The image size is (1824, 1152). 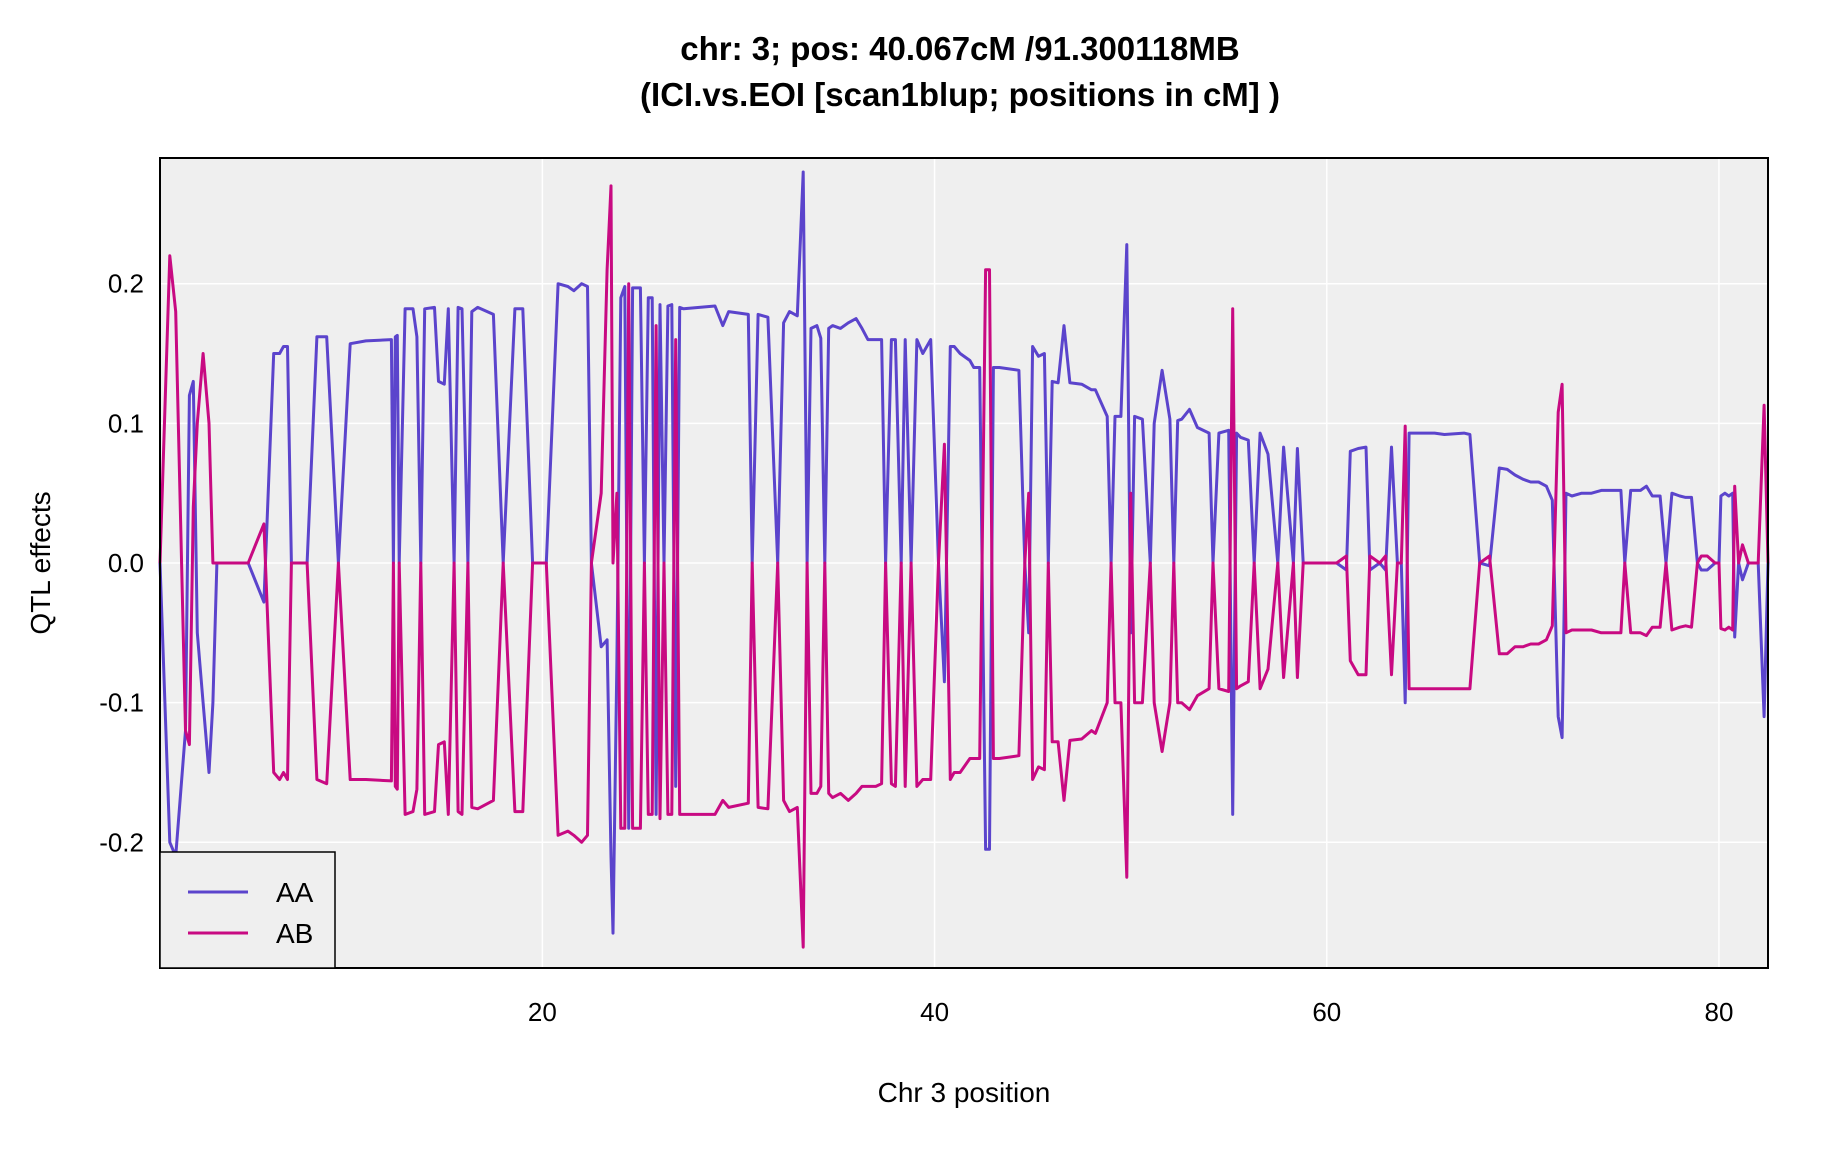 What do you see at coordinates (294, 933) in the screenshot?
I see `legend-label-ab: AB` at bounding box center [294, 933].